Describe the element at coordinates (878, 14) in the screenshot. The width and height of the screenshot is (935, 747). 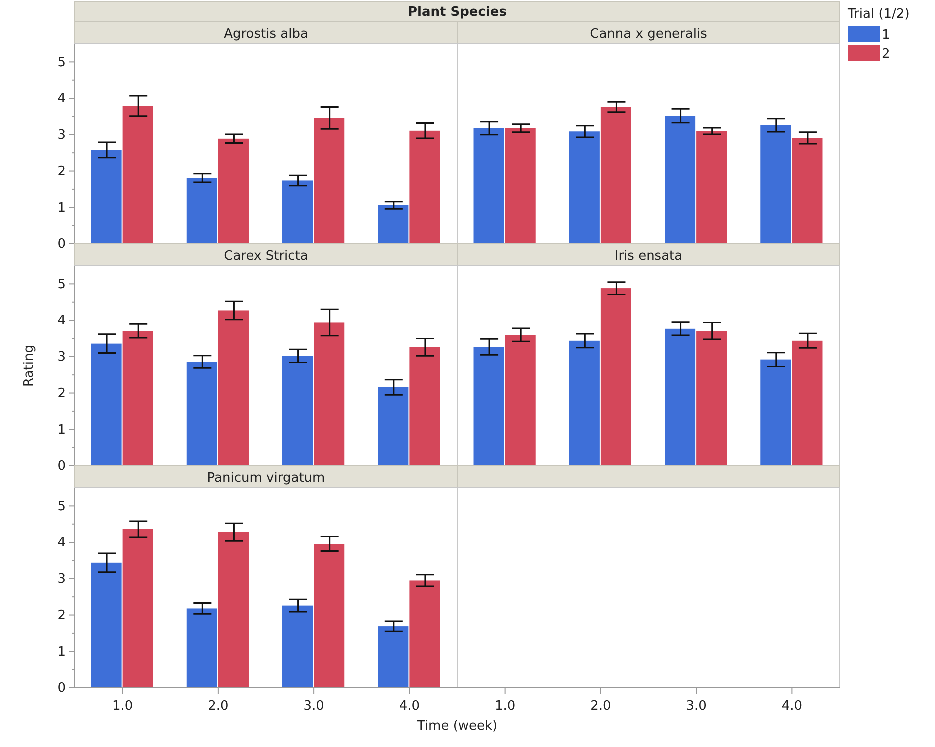
I see `legend-title: Trial (1/2)` at that location.